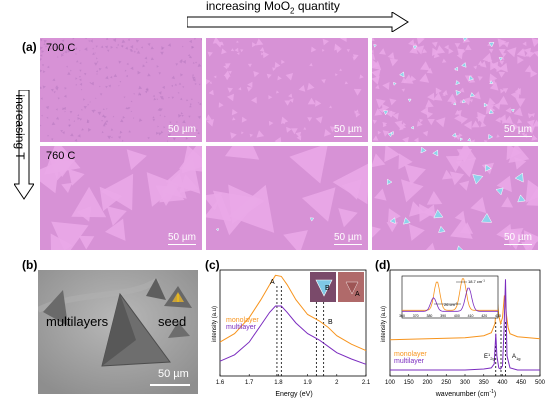 The height and width of the screenshot is (411, 550). Describe the element at coordinates (273, 8) in the screenshot. I see `moo2-label: increasing MoO2 quantity` at that location.